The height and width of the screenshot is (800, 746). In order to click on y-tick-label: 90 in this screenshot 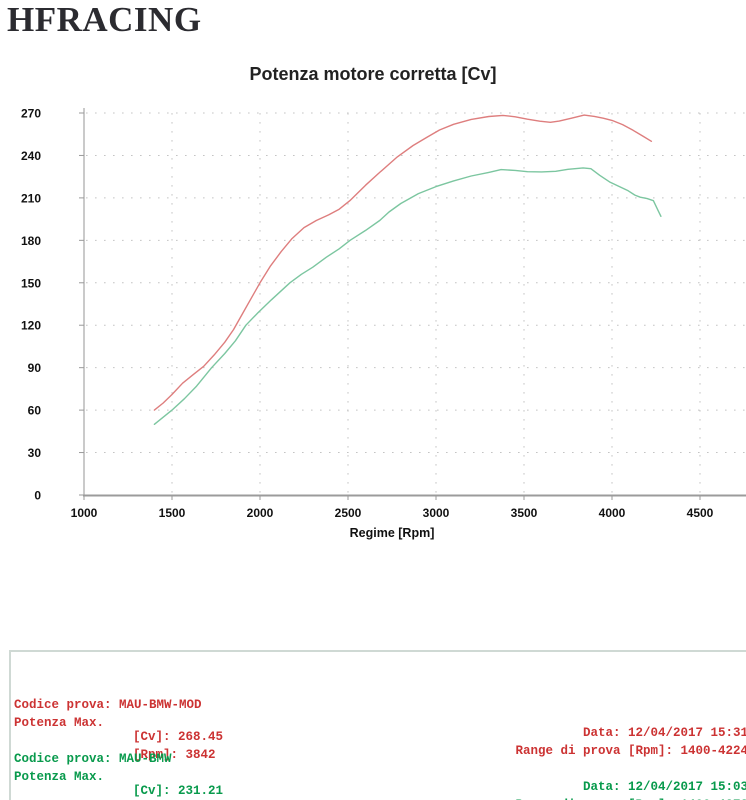, I will do `click(35, 368)`.